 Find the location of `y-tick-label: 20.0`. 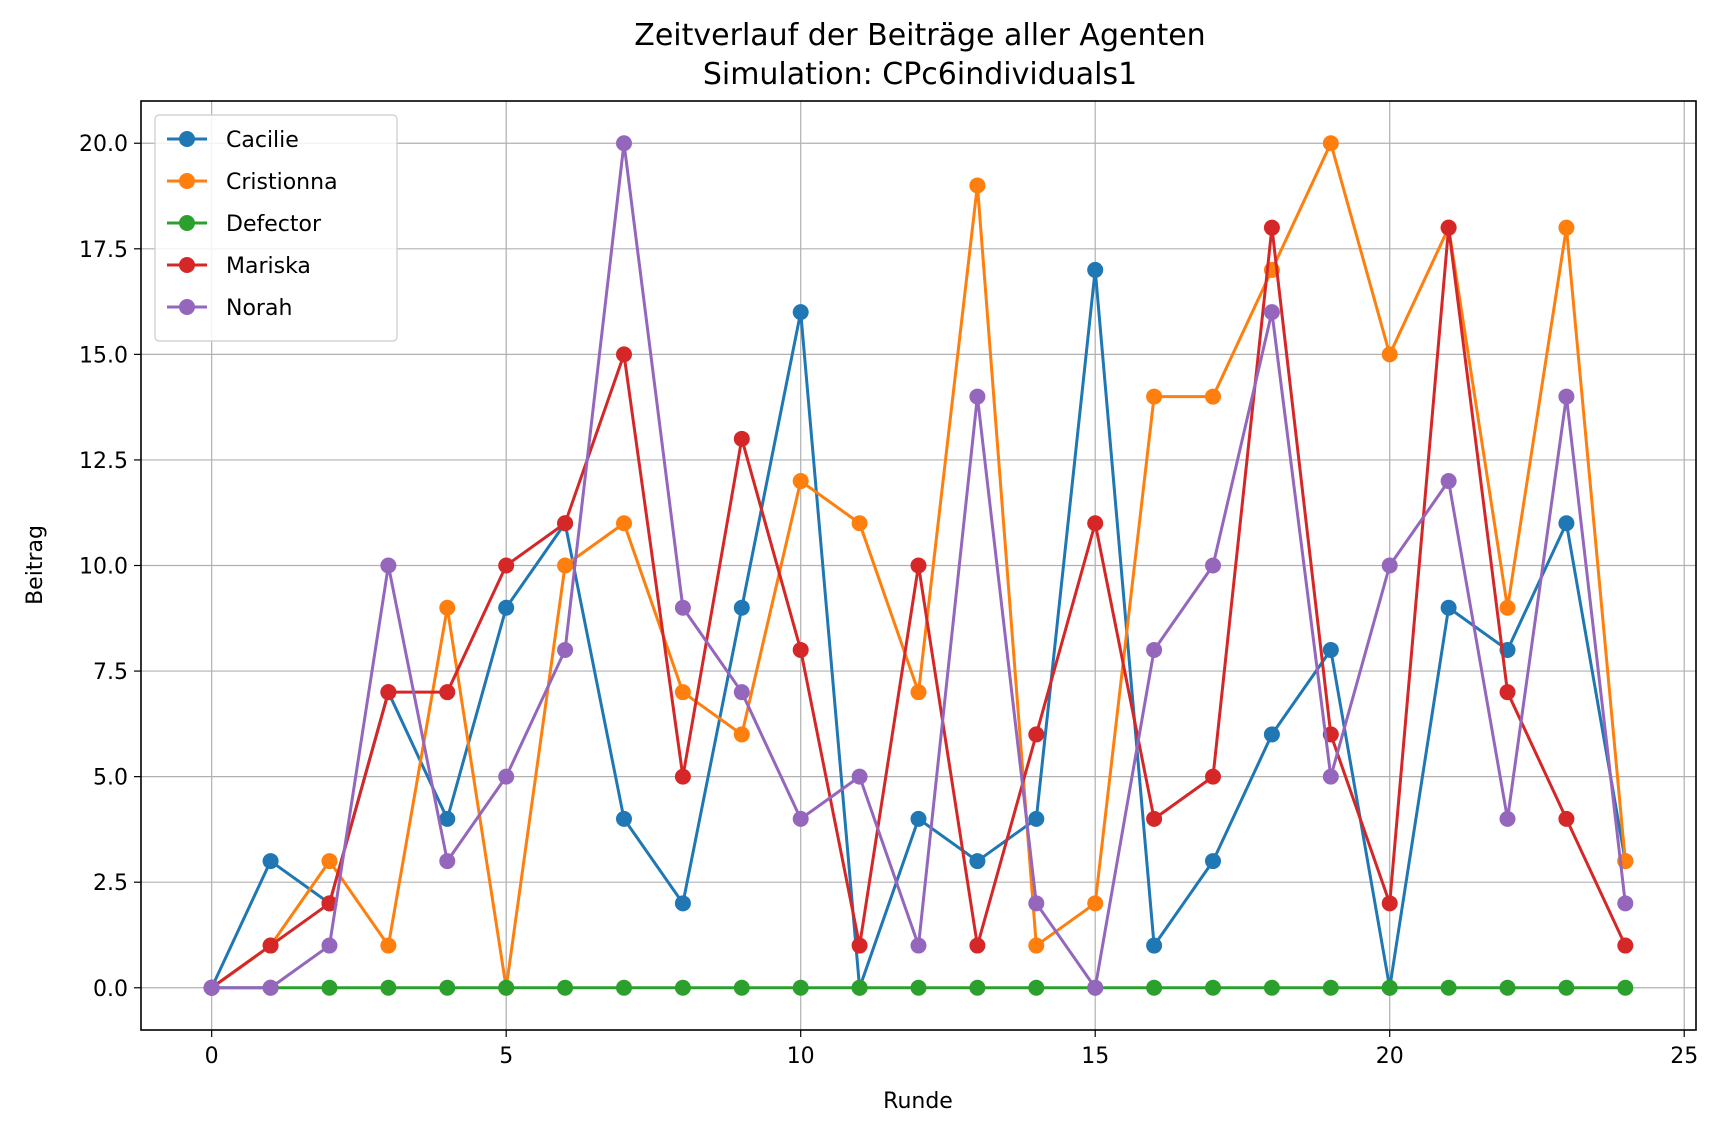

y-tick-label: 20.0 is located at coordinates (103, 144).